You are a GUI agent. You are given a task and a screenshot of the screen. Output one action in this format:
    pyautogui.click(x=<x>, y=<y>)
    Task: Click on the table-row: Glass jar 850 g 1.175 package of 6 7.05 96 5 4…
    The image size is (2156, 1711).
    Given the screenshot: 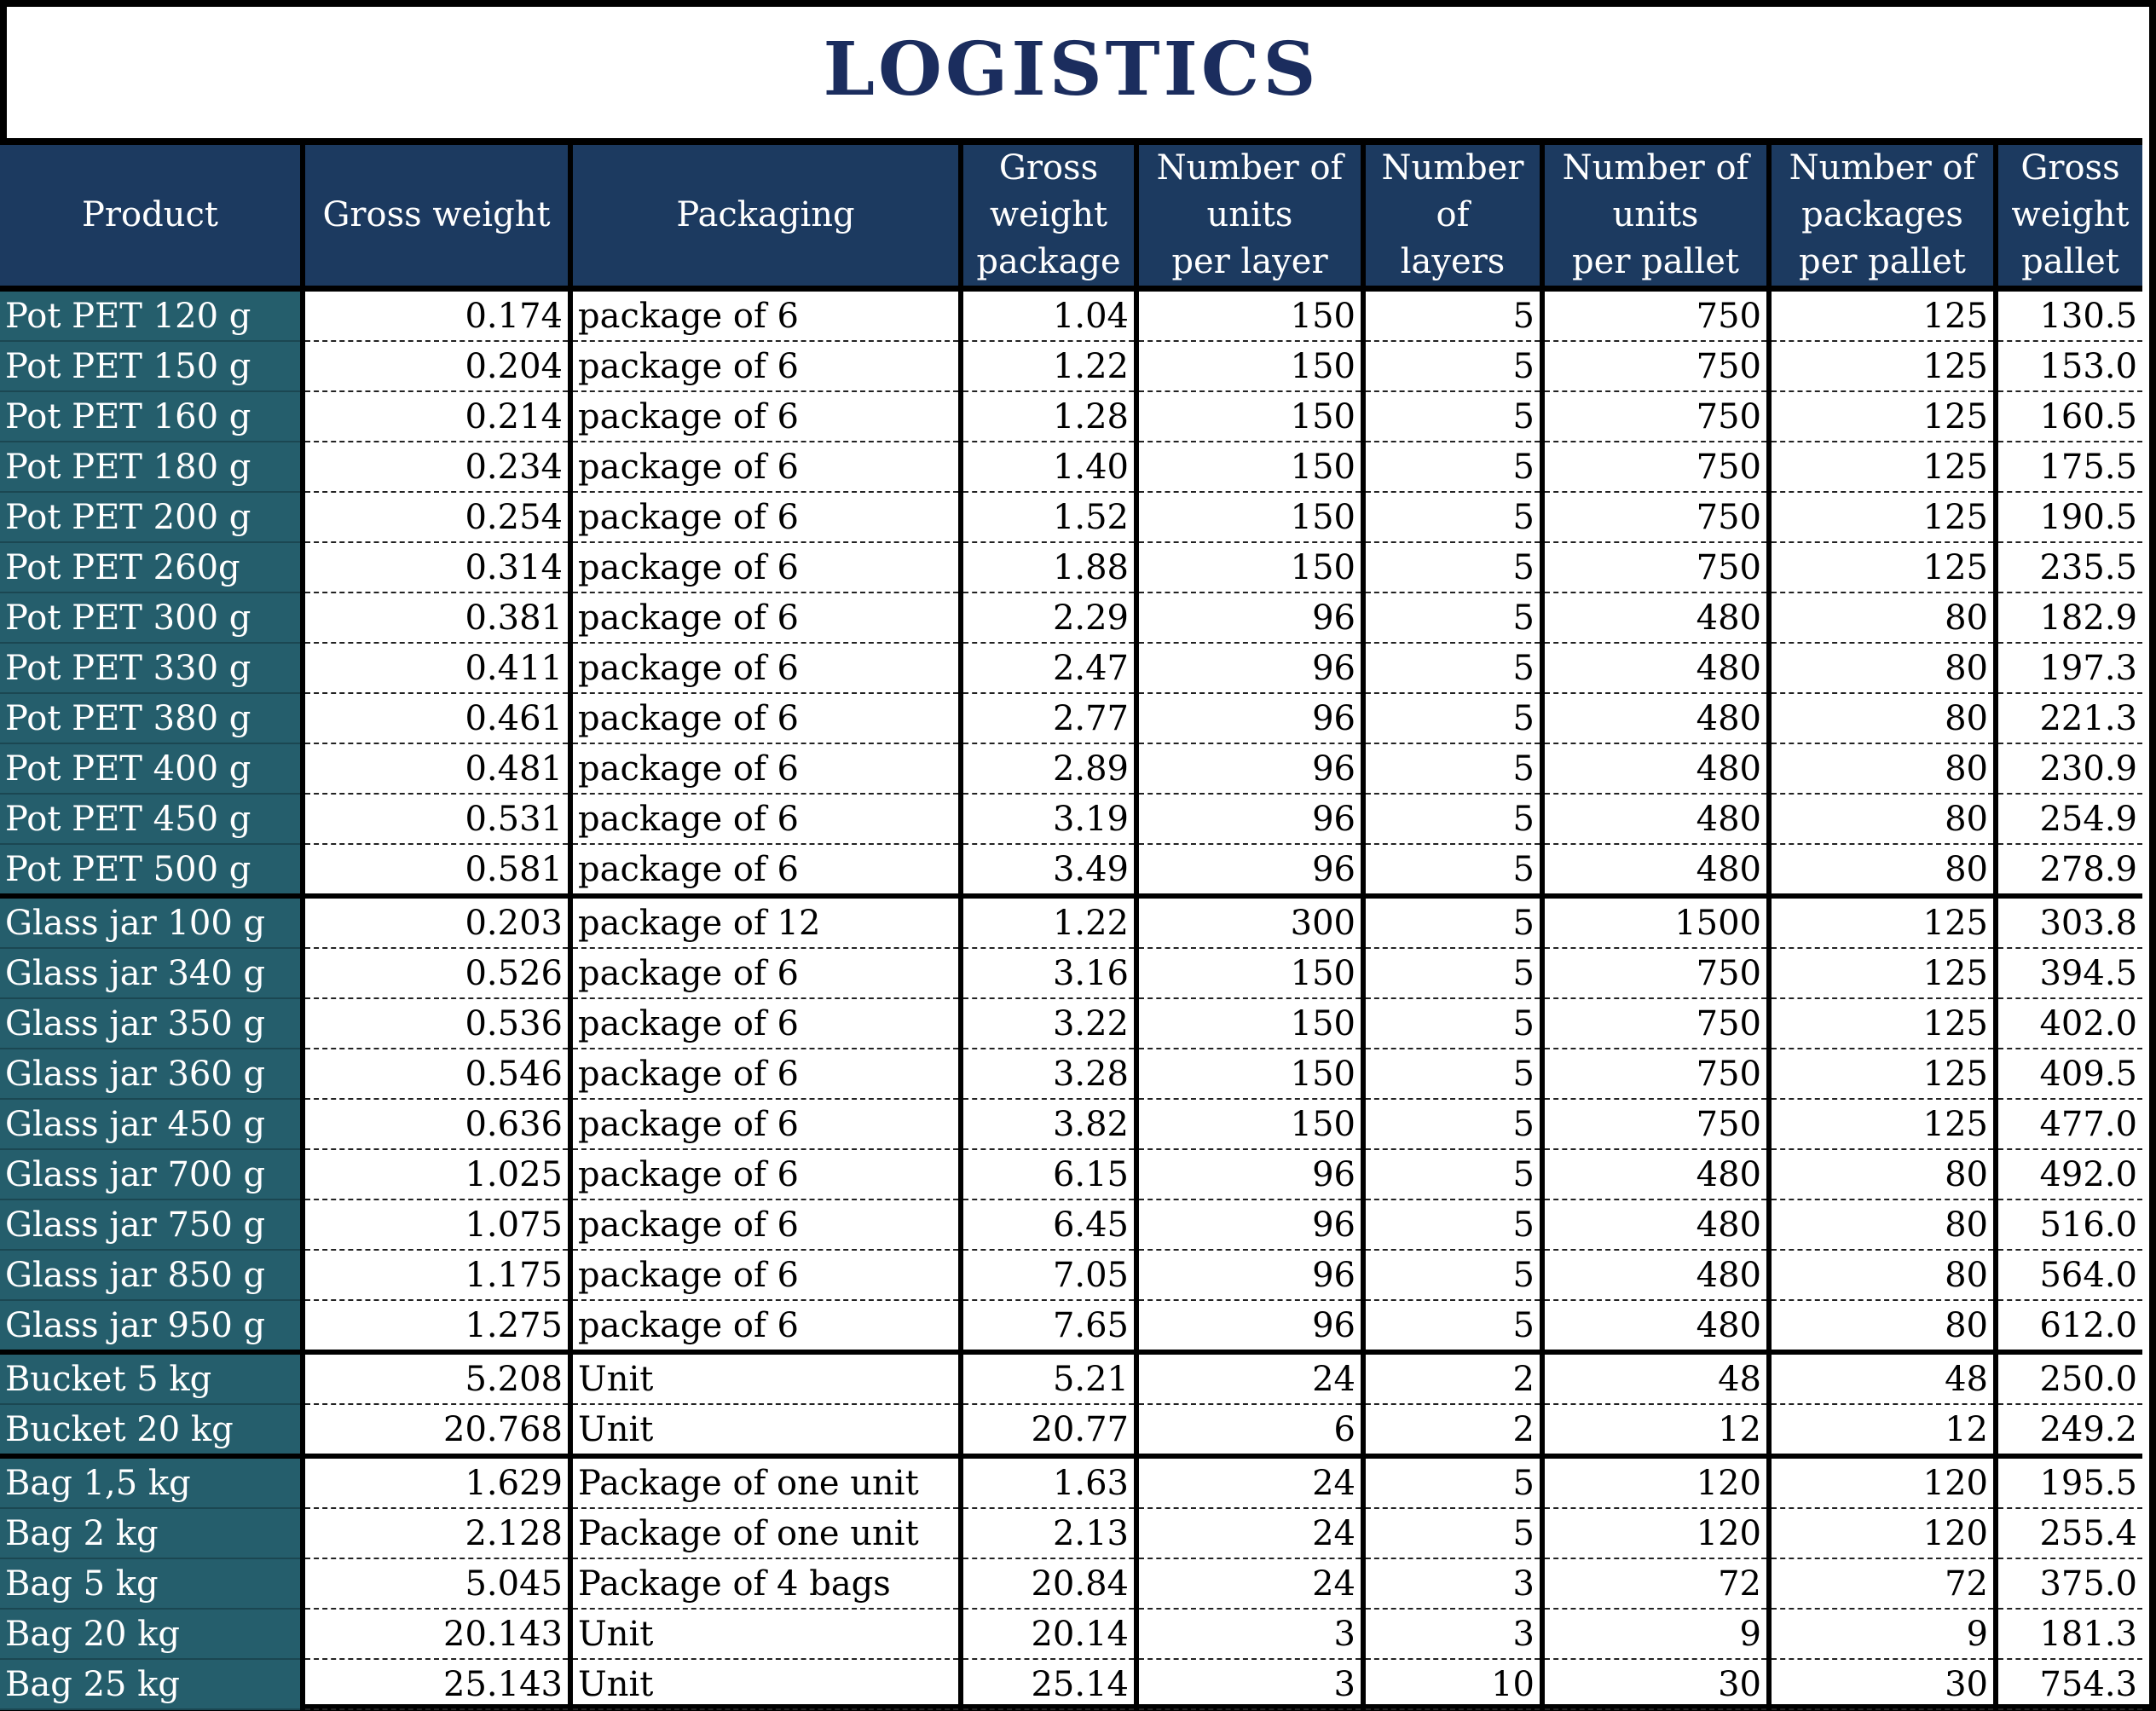 What is the action you would take?
    pyautogui.click(x=1071, y=1275)
    